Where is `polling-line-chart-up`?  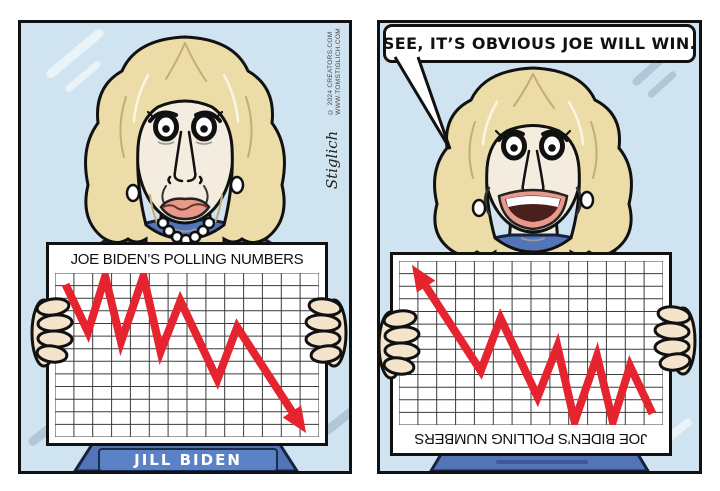
polling-line-chart-up is located at coordinates (531, 343).